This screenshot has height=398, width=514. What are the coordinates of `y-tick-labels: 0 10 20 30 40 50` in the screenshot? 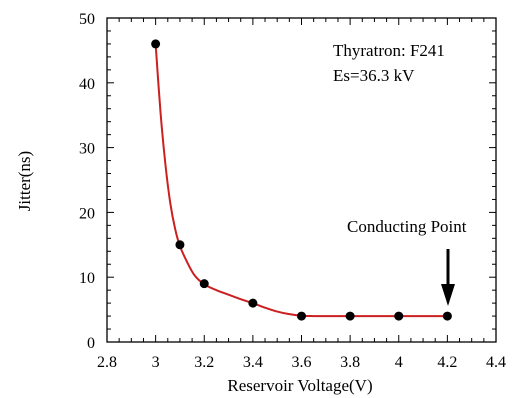 It's located at (87, 181).